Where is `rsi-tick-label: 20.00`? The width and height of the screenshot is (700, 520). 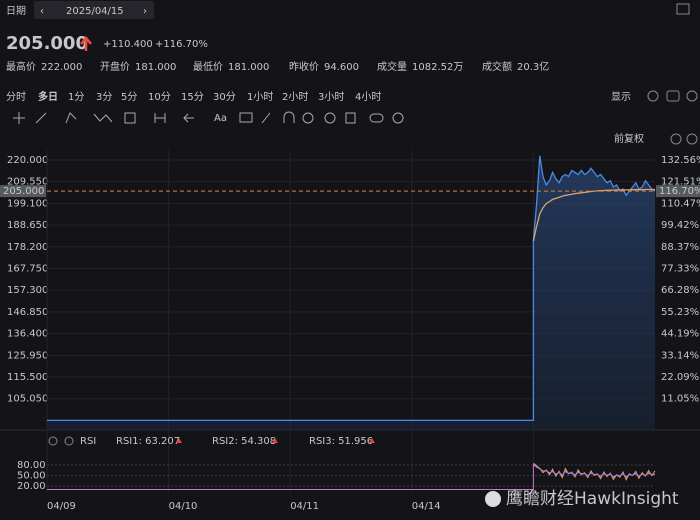
rsi-tick-label: 20.00 is located at coordinates (31, 486).